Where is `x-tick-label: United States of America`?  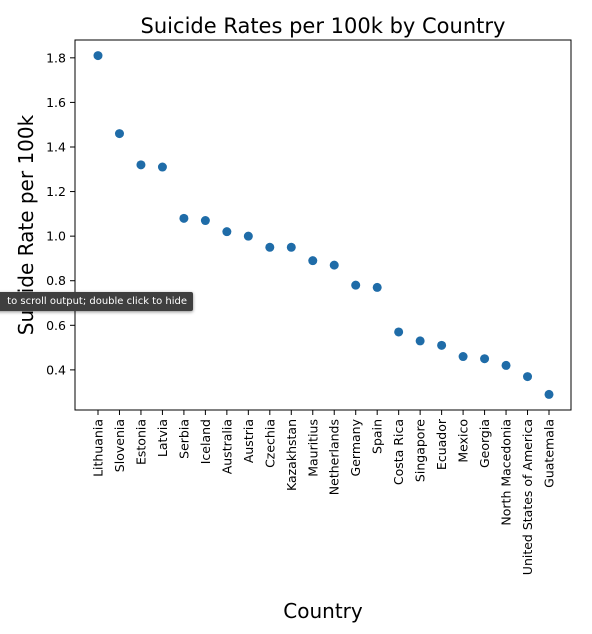 x-tick-label: United States of America is located at coordinates (527, 497).